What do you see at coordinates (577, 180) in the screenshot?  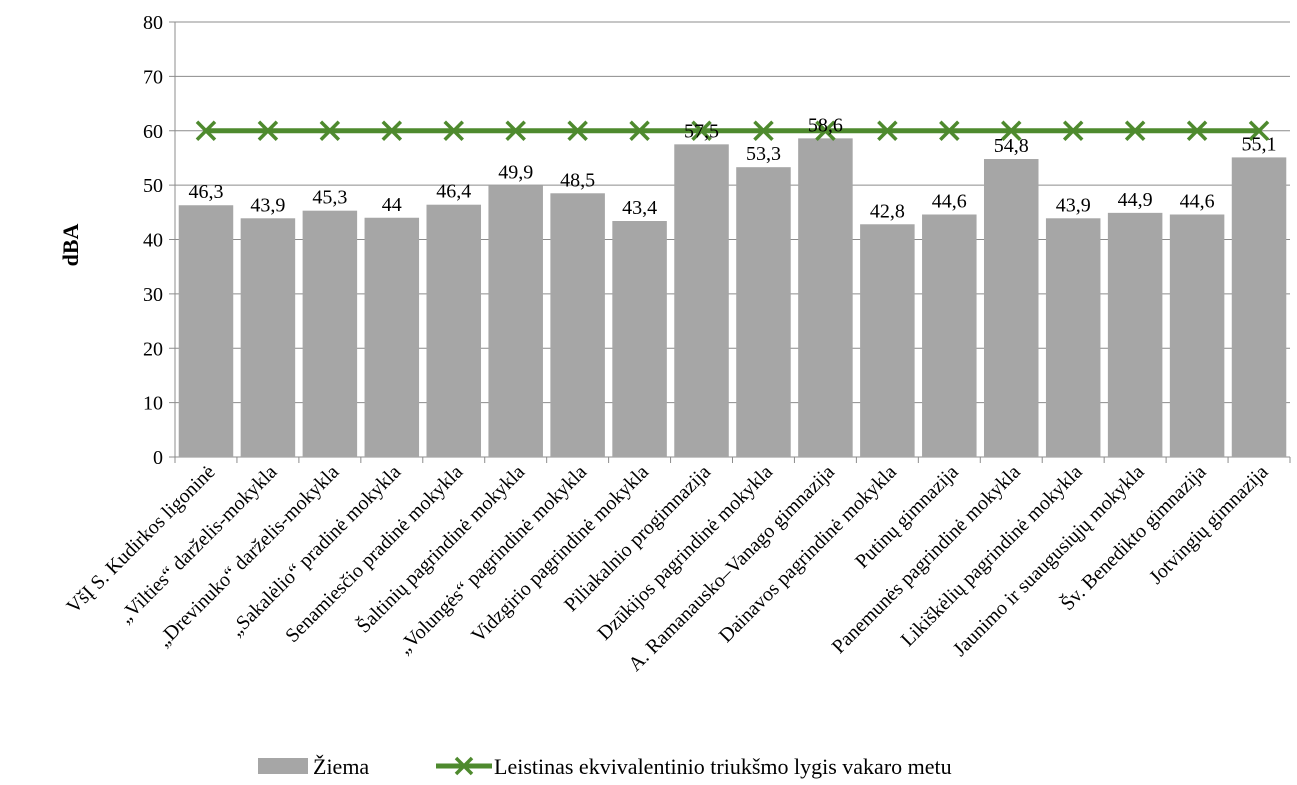 I see `data-label: 48,5` at bounding box center [577, 180].